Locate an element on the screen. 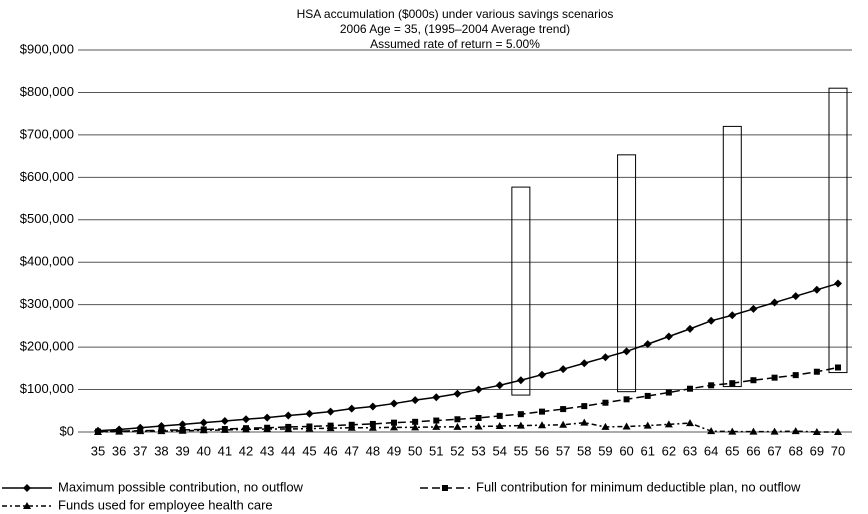  x-tick-label: 63 is located at coordinates (690, 450).